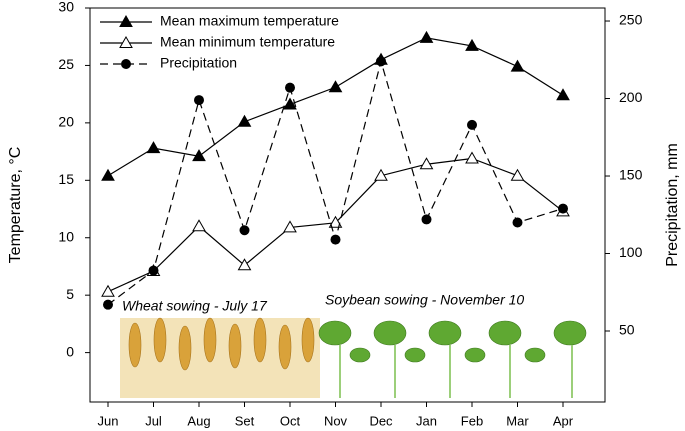 The width and height of the screenshot is (685, 431). What do you see at coordinates (66, 122) in the screenshot?
I see `y-tick-label: 20` at bounding box center [66, 122].